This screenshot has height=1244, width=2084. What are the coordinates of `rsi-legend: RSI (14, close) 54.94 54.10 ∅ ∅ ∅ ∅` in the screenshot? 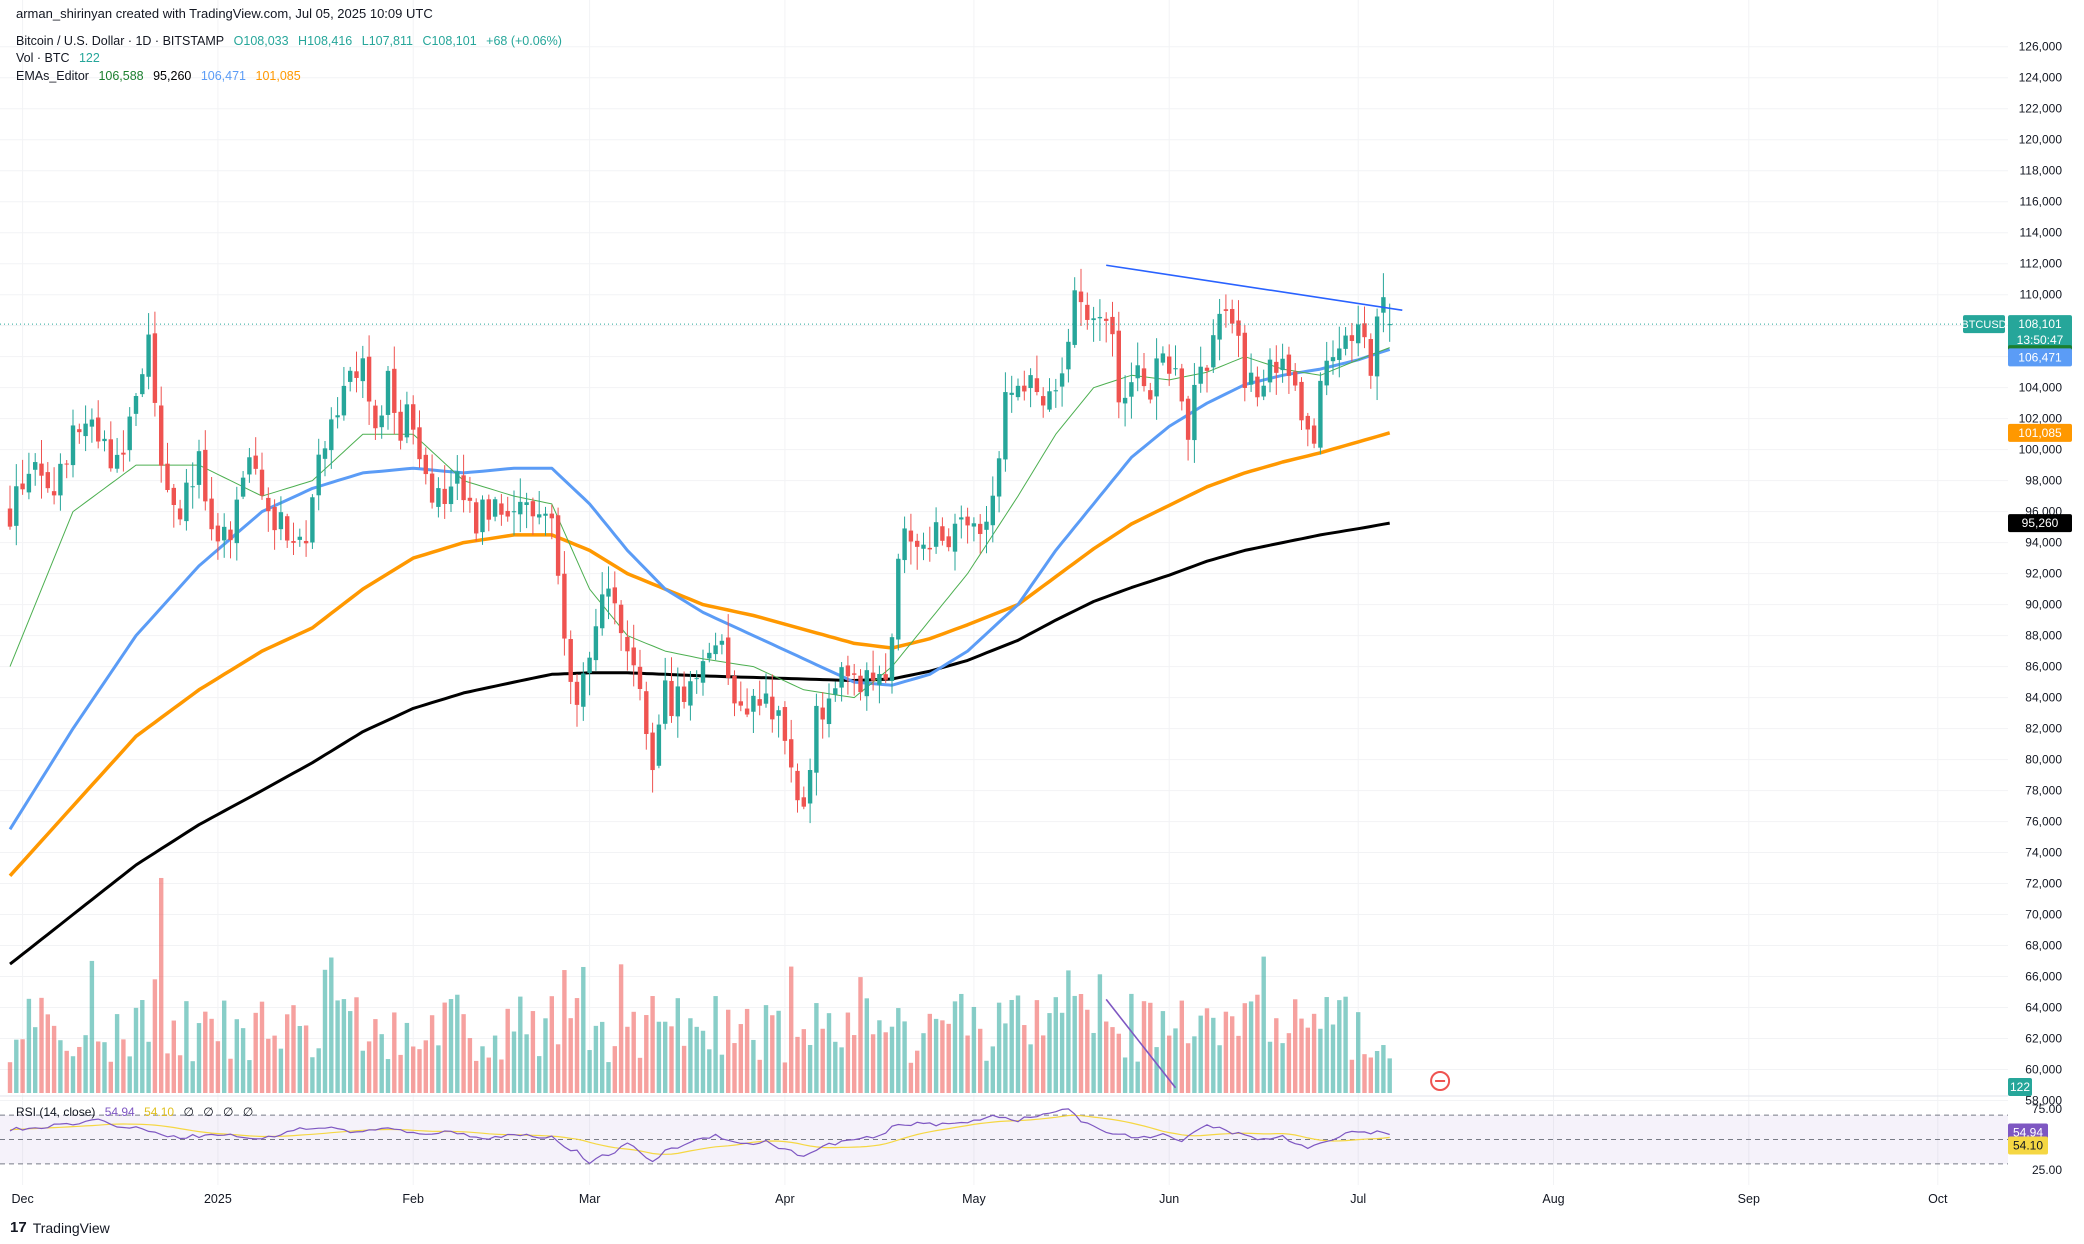 It's located at (137, 1112).